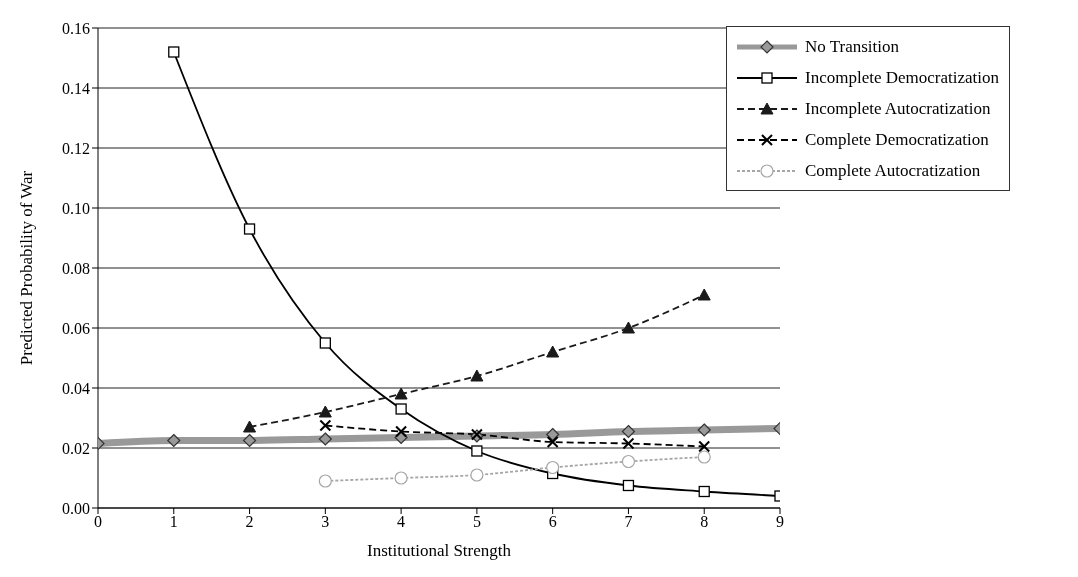 This screenshot has width=1078, height=577. What do you see at coordinates (76, 28) in the screenshot?
I see `y-tick-label: 0.16` at bounding box center [76, 28].